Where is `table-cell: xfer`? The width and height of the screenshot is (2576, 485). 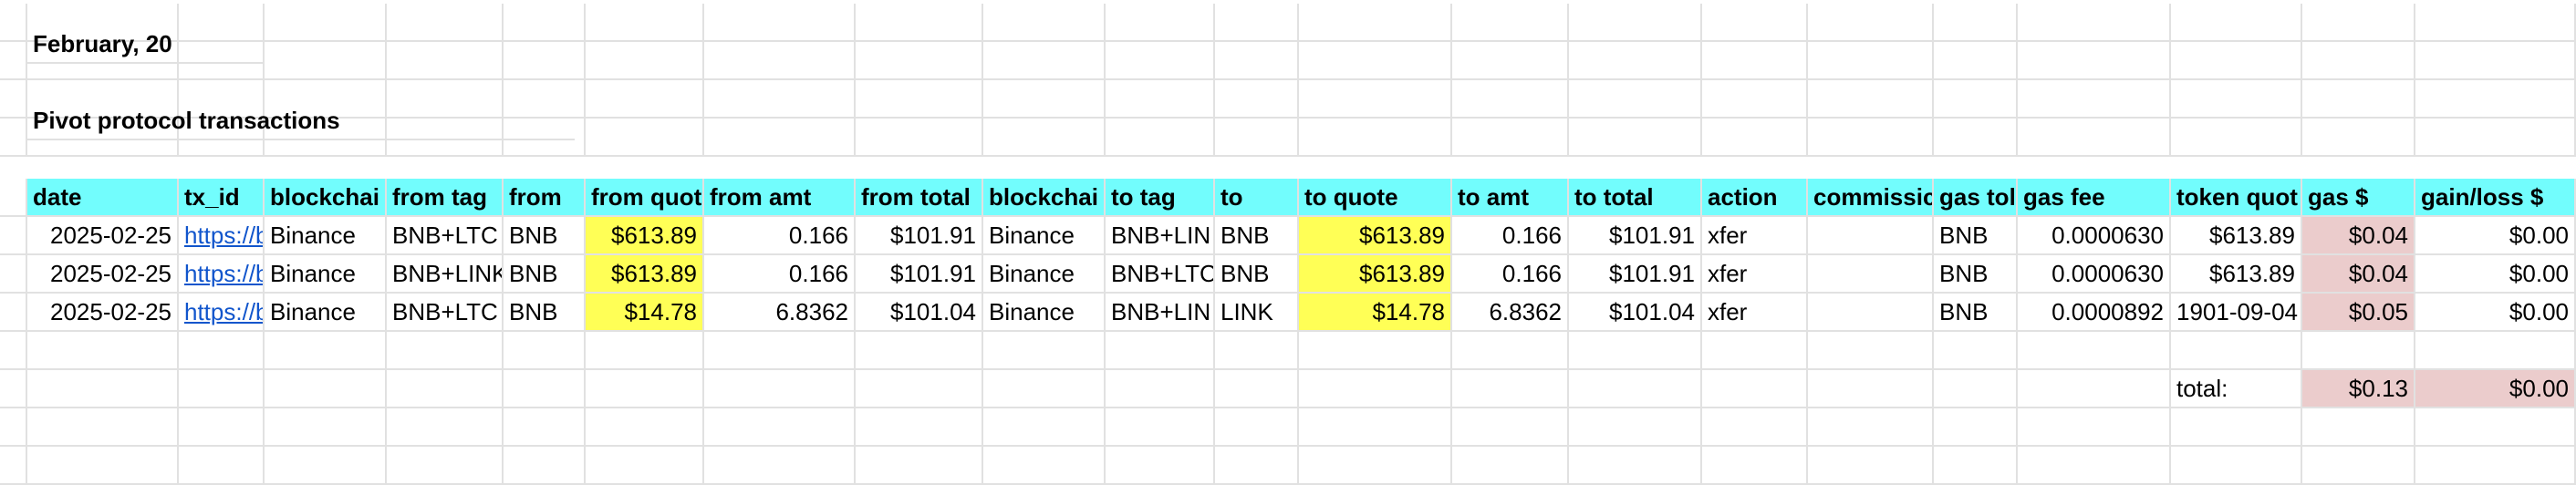
table-cell: xfer is located at coordinates (1755, 275).